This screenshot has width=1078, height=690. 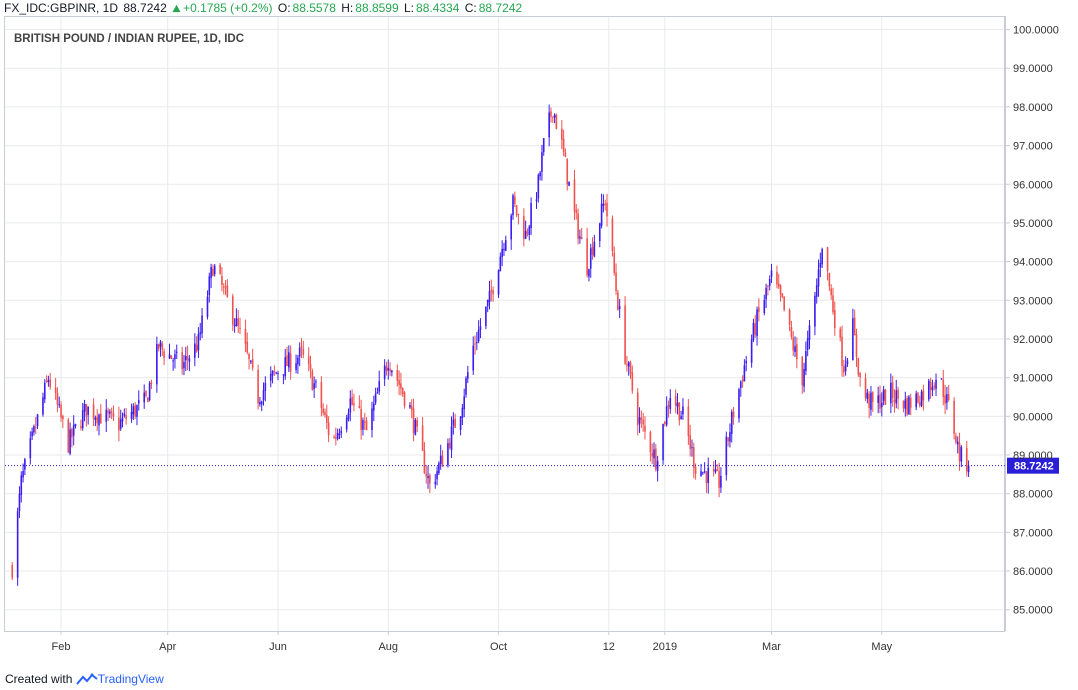 What do you see at coordinates (86, 679) in the screenshot?
I see `tradingview-logo-icon` at bounding box center [86, 679].